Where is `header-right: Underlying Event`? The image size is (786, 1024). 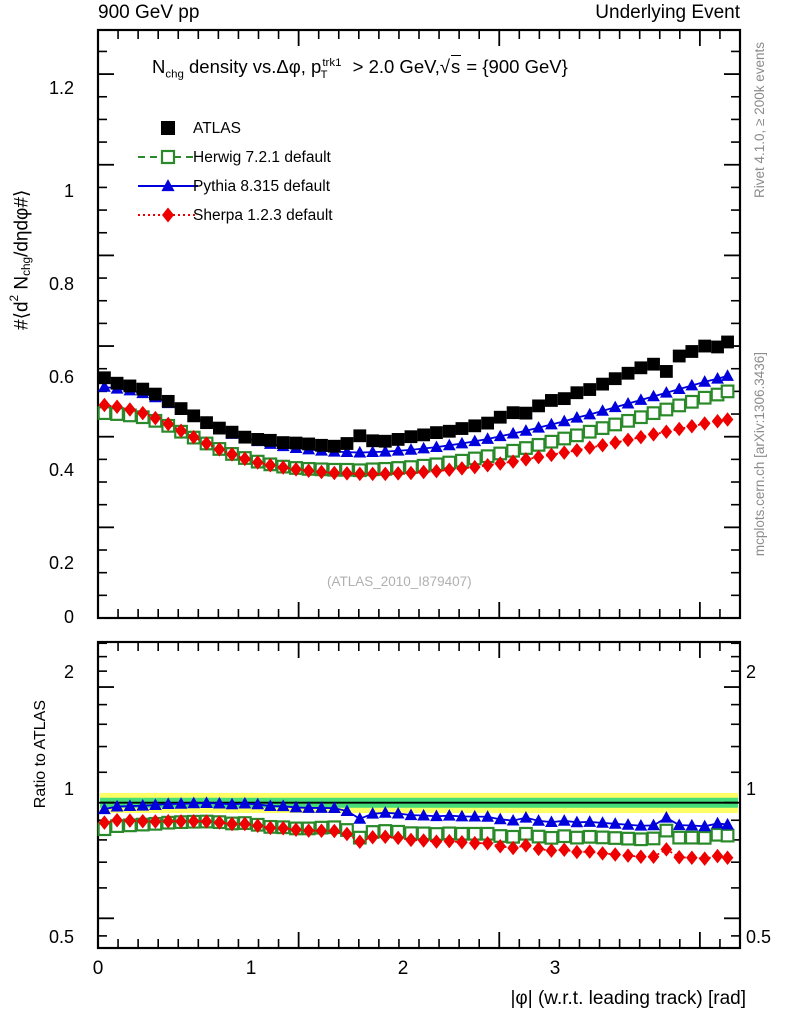 header-right: Underlying Event is located at coordinates (667, 12).